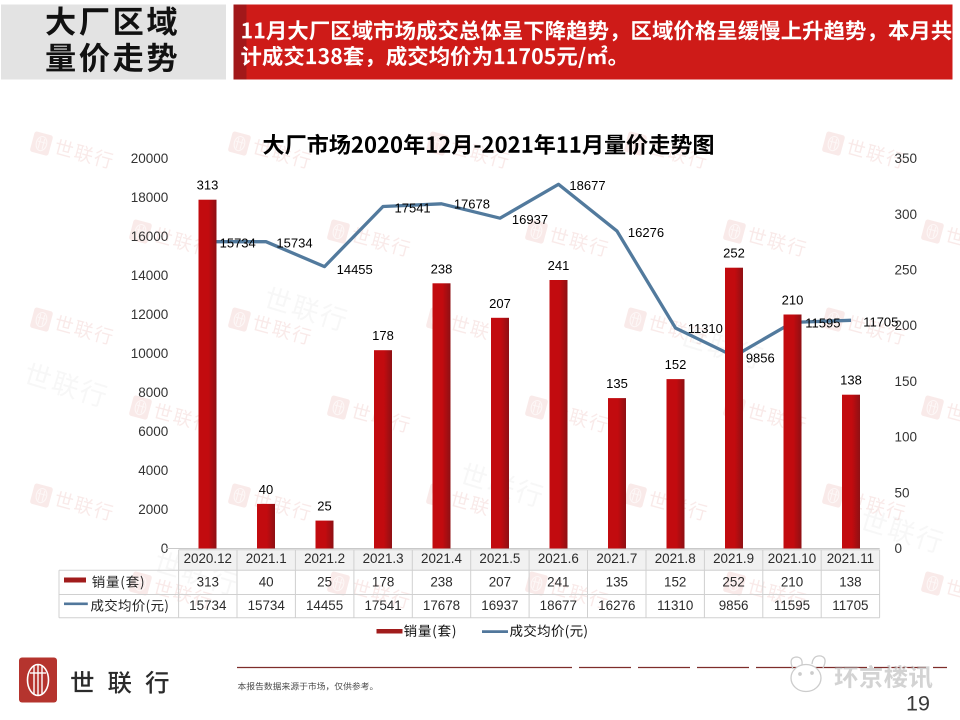 The height and width of the screenshot is (720, 960). Describe the element at coordinates (906, 381) in the screenshot. I see `svg-text: 150` at that location.